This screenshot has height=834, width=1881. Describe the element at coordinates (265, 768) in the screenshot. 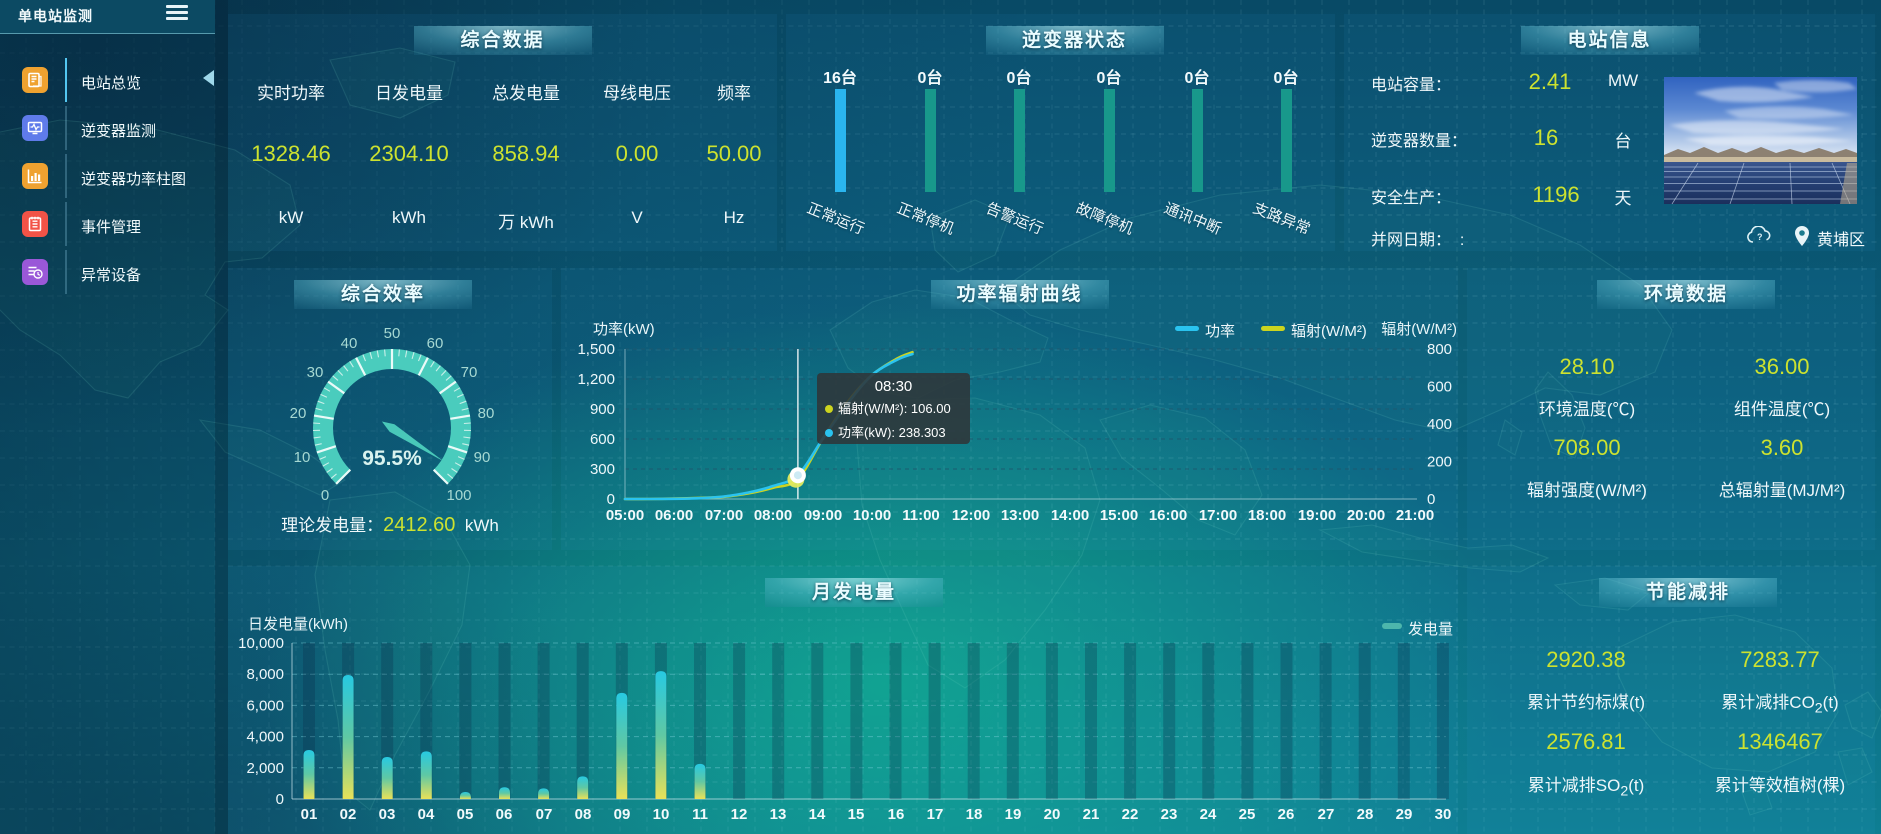

I see `svg-text: 2,000` at that location.